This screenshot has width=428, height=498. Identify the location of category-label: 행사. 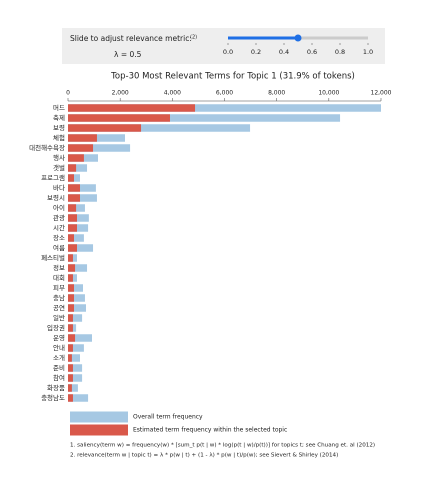
(59, 157).